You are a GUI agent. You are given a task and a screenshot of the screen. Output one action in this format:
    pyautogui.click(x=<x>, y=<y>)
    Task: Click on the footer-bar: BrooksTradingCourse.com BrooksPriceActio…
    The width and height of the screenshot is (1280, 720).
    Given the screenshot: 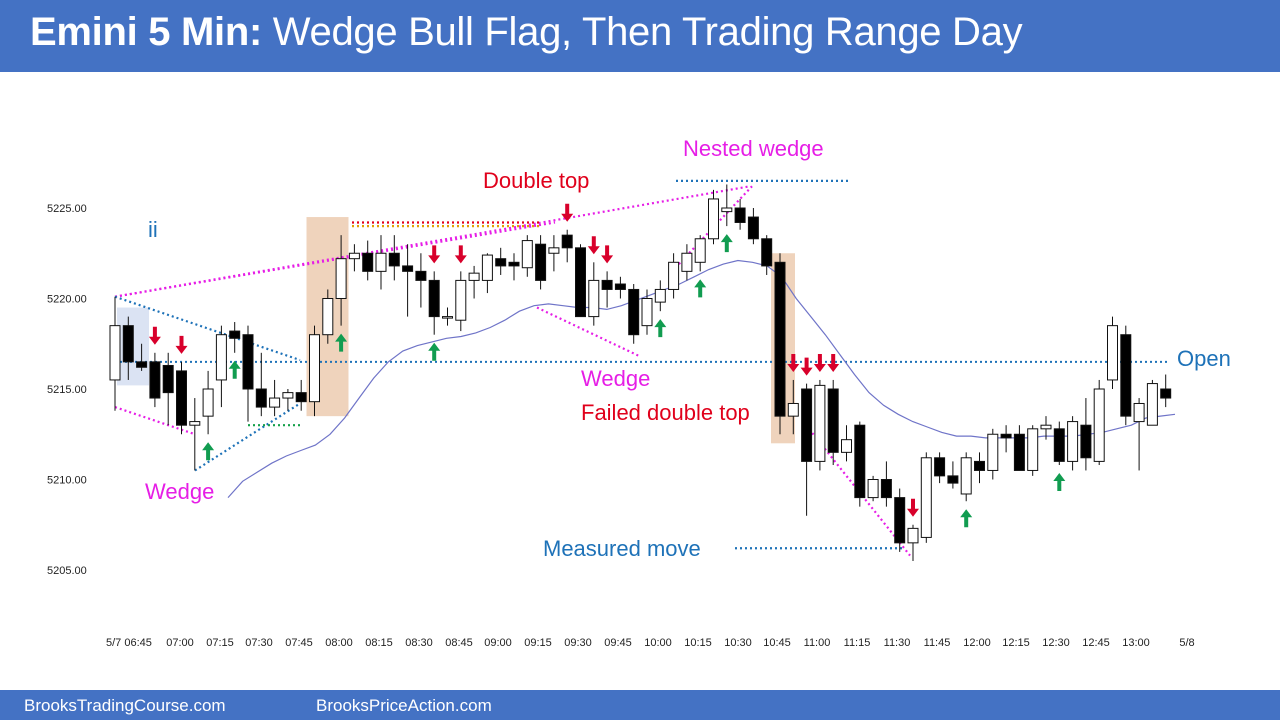 What is the action you would take?
    pyautogui.click(x=640, y=705)
    